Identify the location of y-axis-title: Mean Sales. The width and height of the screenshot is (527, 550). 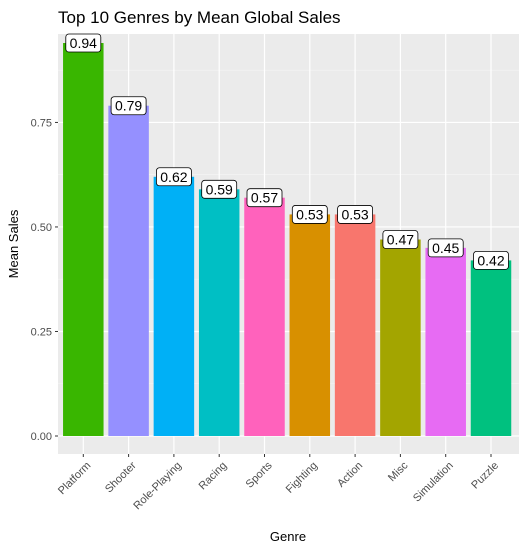
(13, 243).